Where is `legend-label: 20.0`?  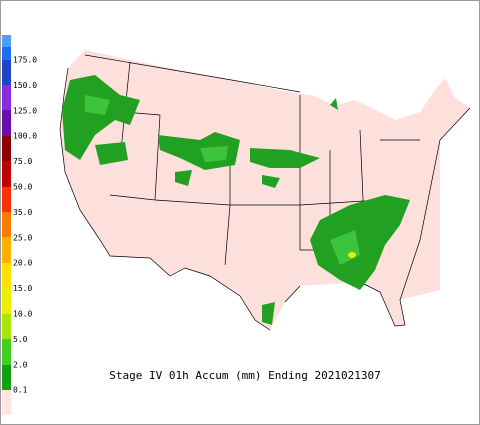 legend-label: 20.0 is located at coordinates (22, 263).